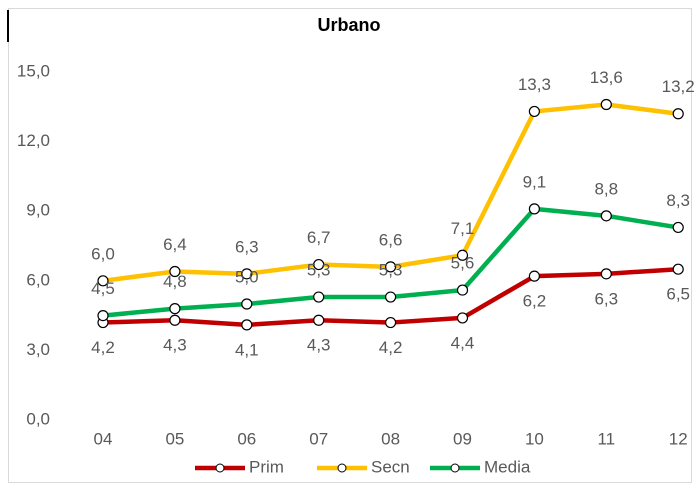 The image size is (698, 490). I want to click on data-label: 8,3, so click(678, 200).